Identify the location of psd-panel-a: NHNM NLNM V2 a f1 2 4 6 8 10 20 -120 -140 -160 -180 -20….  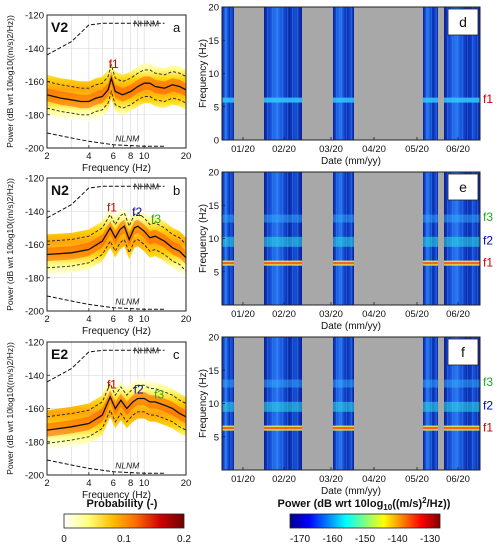
(98, 93).